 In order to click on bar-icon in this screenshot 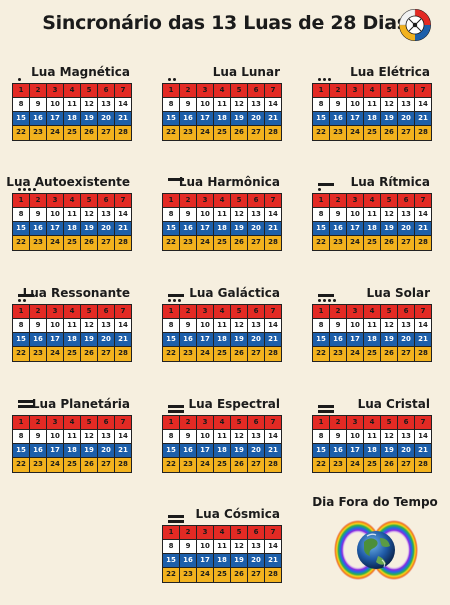, I will do `click(26, 295)`.